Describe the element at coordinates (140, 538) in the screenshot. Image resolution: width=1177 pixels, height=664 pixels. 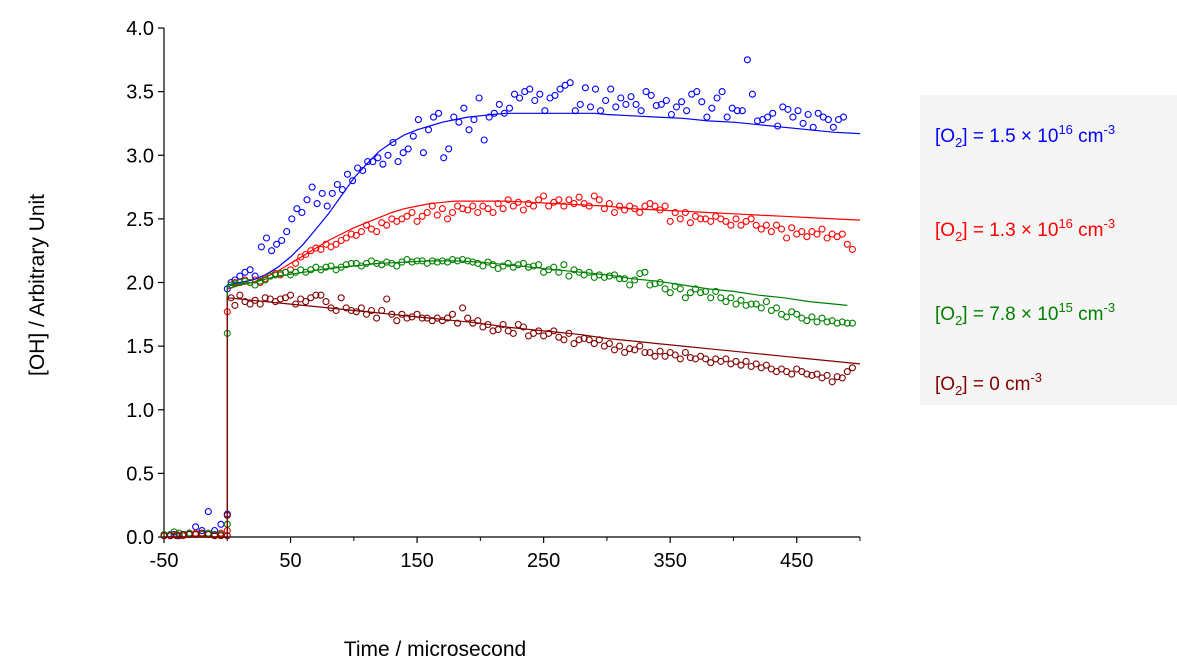
I see `y-tick-label: 0.0` at that location.